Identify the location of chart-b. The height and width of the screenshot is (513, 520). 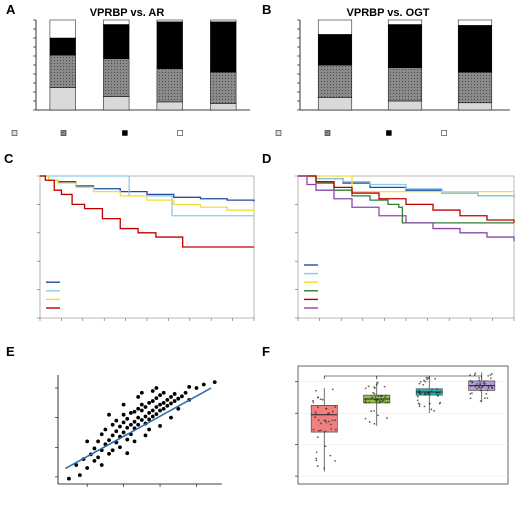
(392, 77).